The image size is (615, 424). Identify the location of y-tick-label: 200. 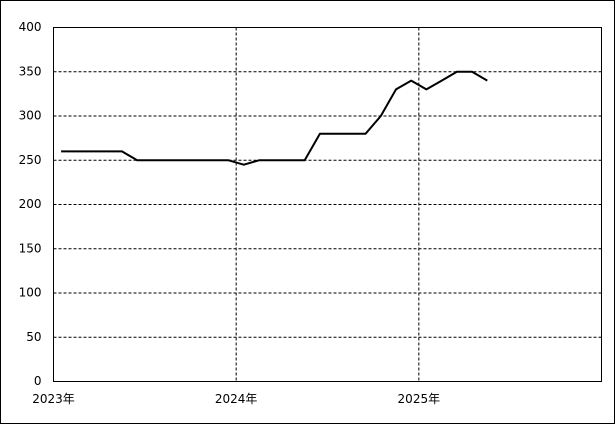
(30, 204).